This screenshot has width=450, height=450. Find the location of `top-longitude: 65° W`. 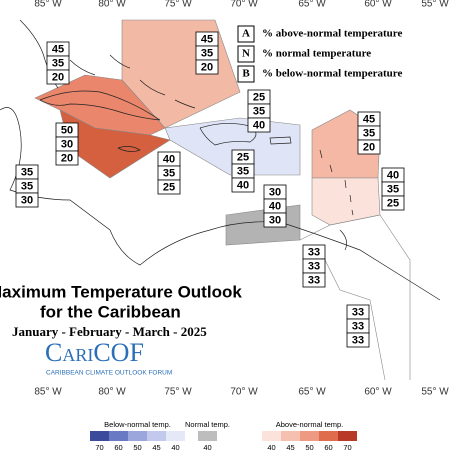

top-longitude: 65° W is located at coordinates (312, 5).